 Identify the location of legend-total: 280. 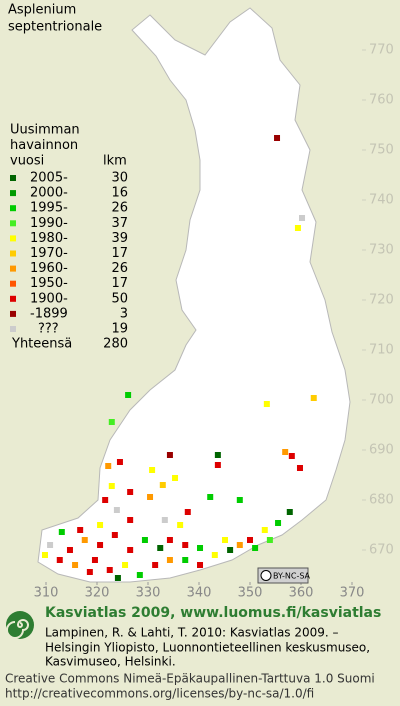
(115, 344).